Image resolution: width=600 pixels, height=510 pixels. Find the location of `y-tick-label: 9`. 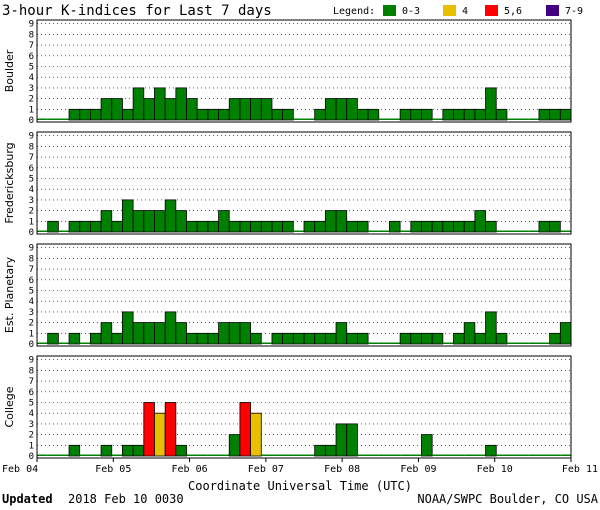

y-tick-label: 9 is located at coordinates (31, 25).